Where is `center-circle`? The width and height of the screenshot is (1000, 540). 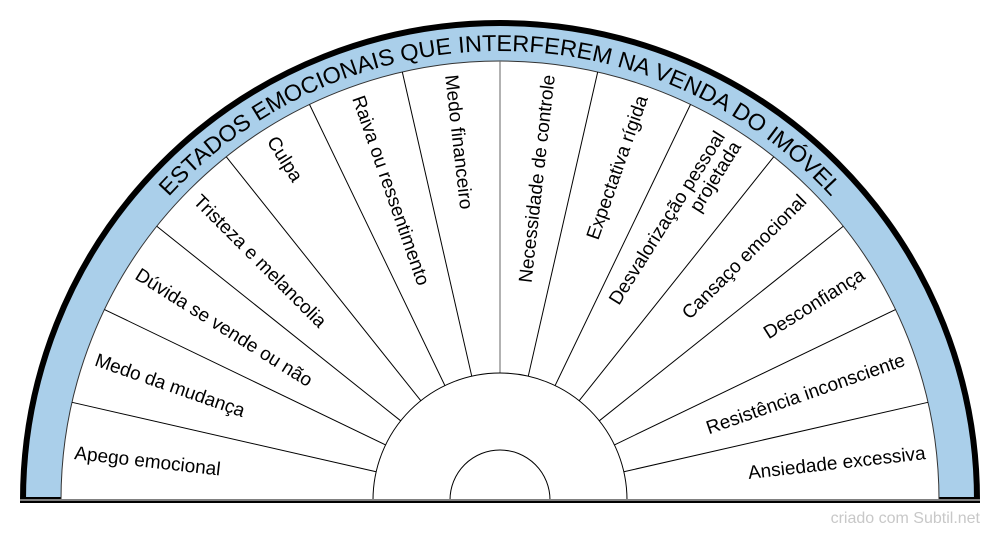
center-circle is located at coordinates (500, 475).